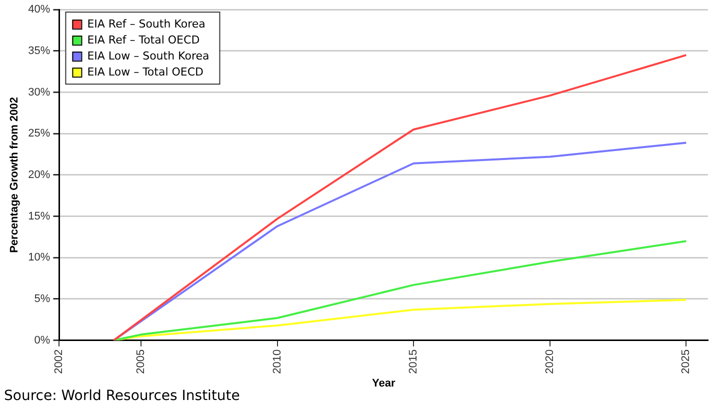 The image size is (710, 405). I want to click on y-tick-label: 30%, so click(39, 92).